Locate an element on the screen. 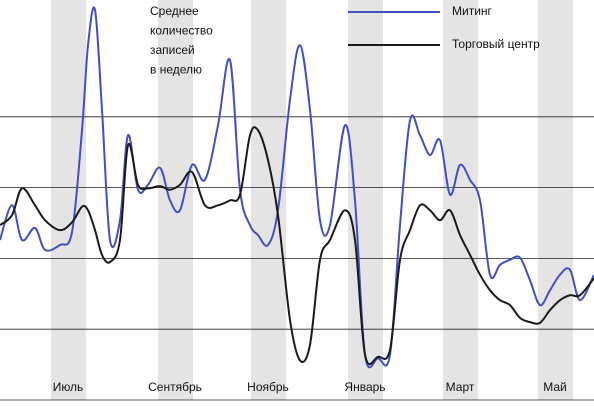 This screenshot has height=416, width=594. x-tick-label: Март is located at coordinates (460, 387).